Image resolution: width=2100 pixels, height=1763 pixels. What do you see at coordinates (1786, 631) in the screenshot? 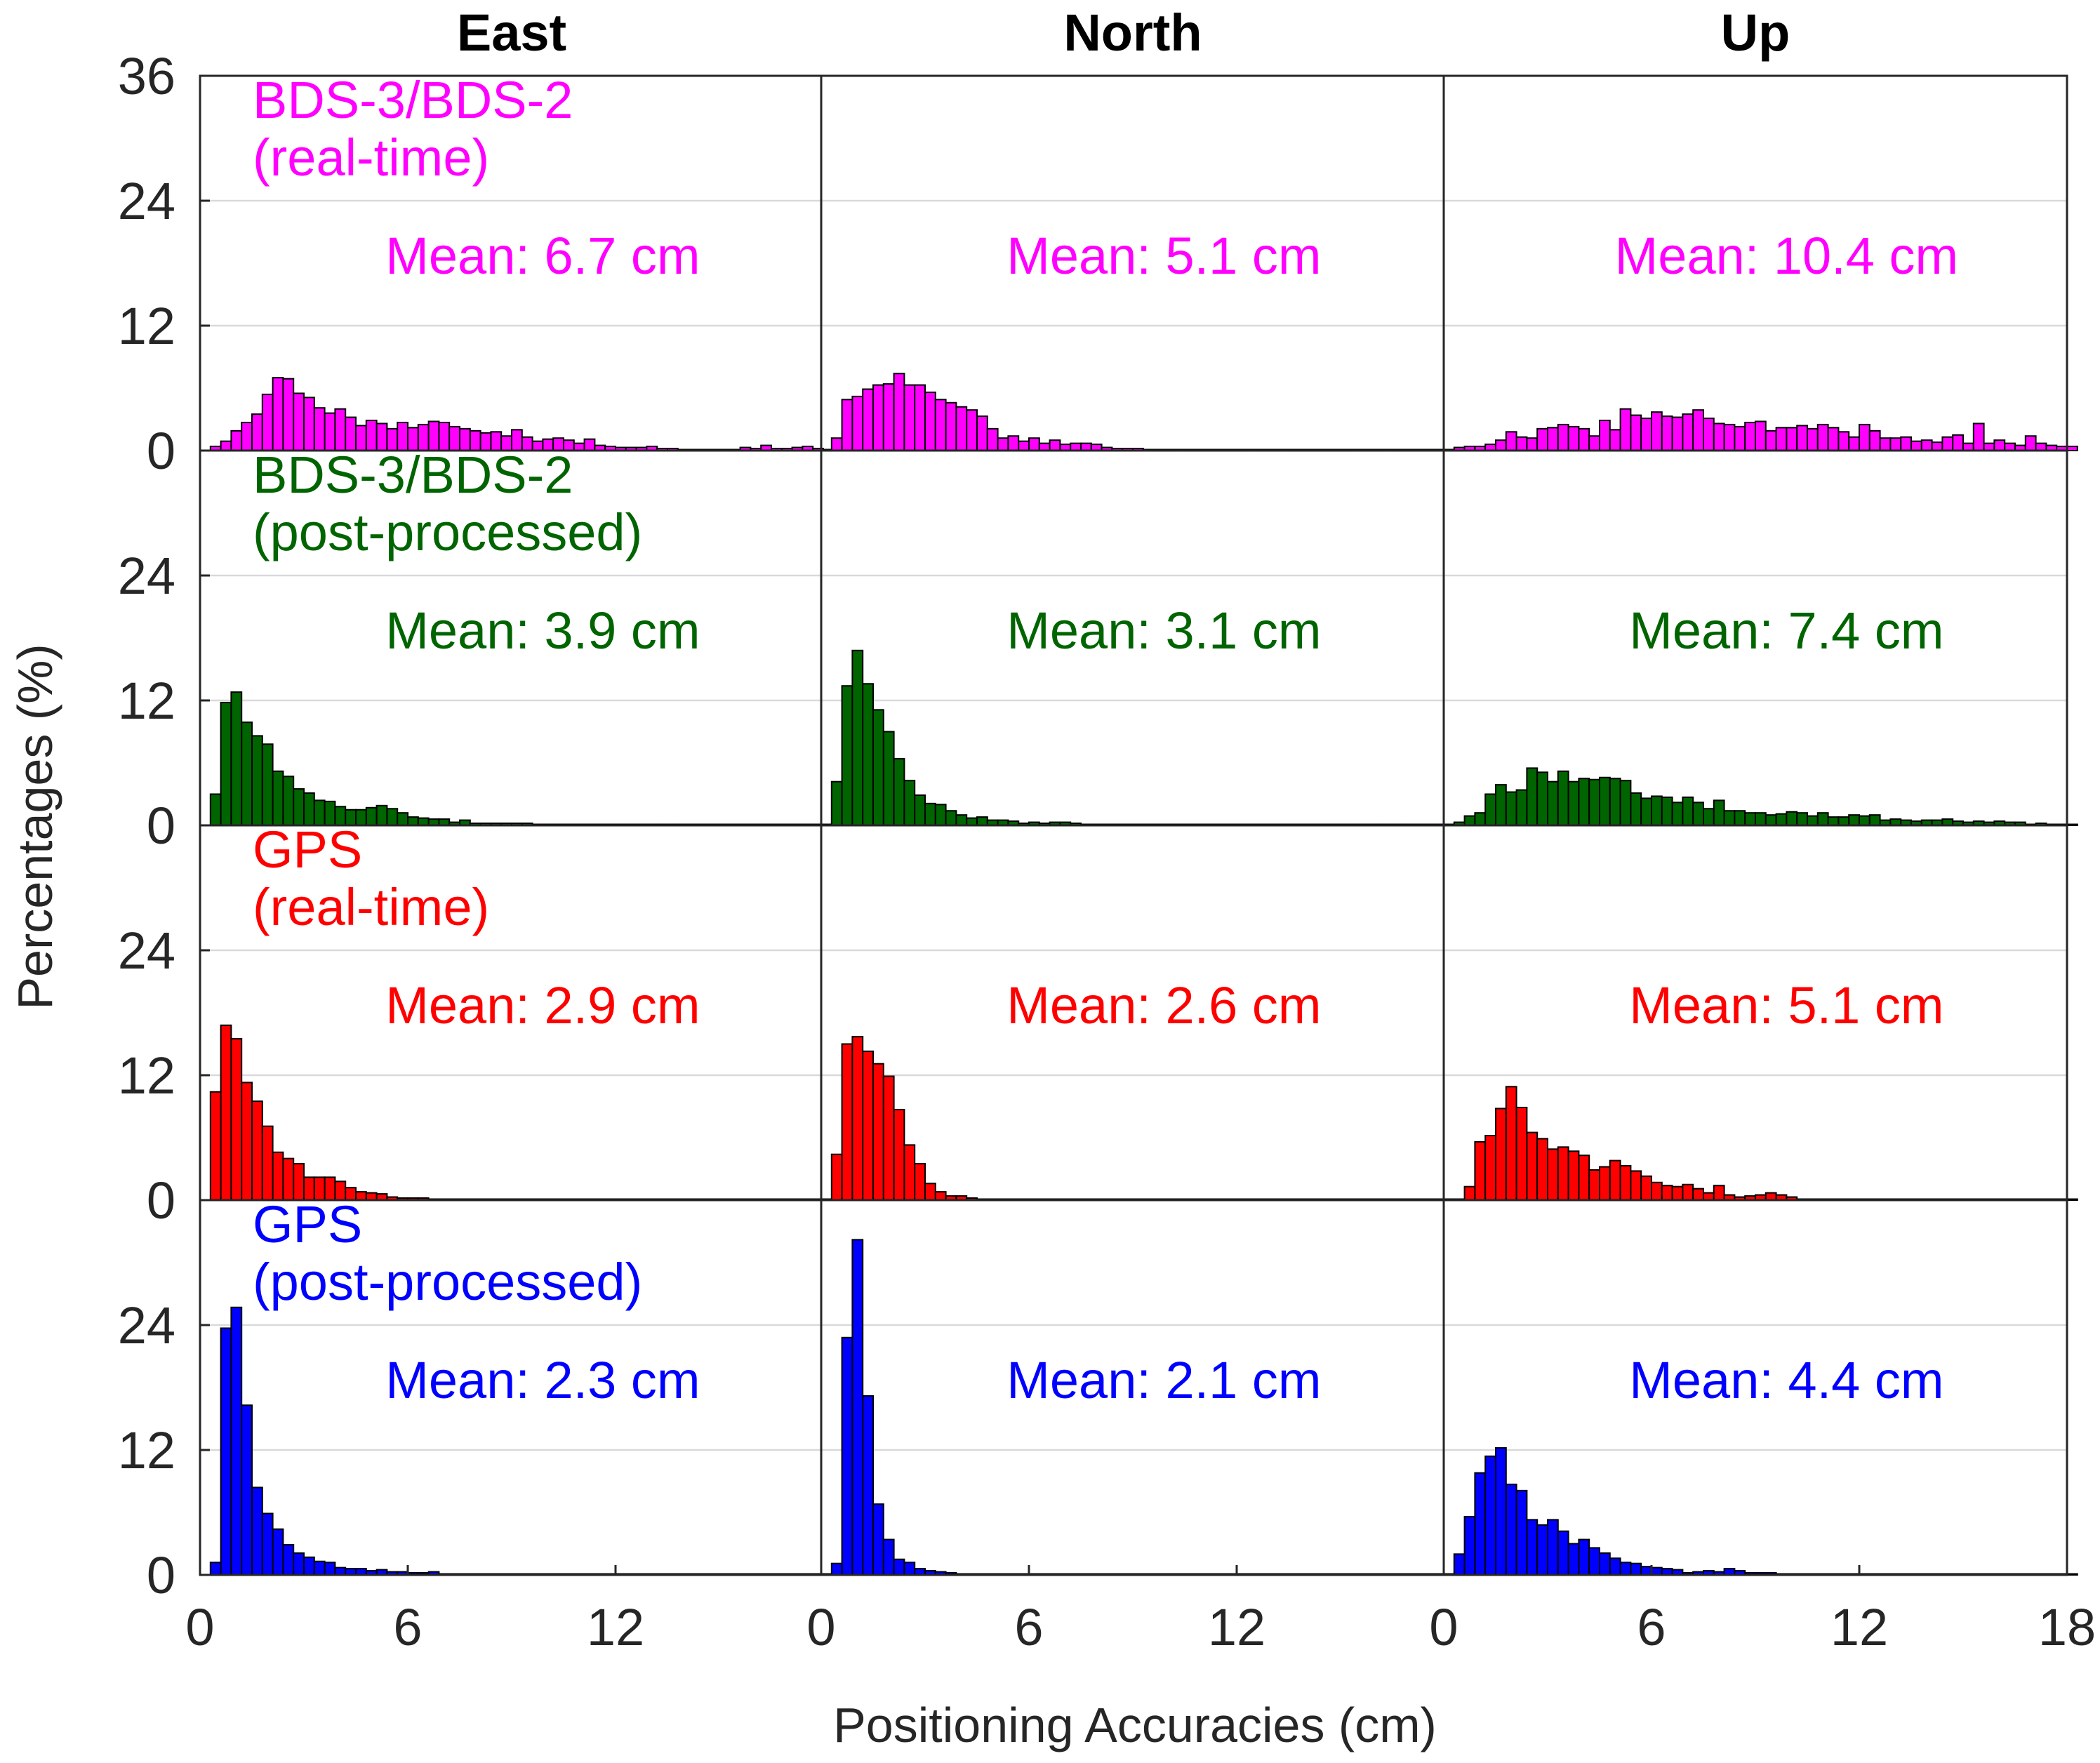
I see `mean-label: Mean: 7.4 cm` at bounding box center [1786, 631].